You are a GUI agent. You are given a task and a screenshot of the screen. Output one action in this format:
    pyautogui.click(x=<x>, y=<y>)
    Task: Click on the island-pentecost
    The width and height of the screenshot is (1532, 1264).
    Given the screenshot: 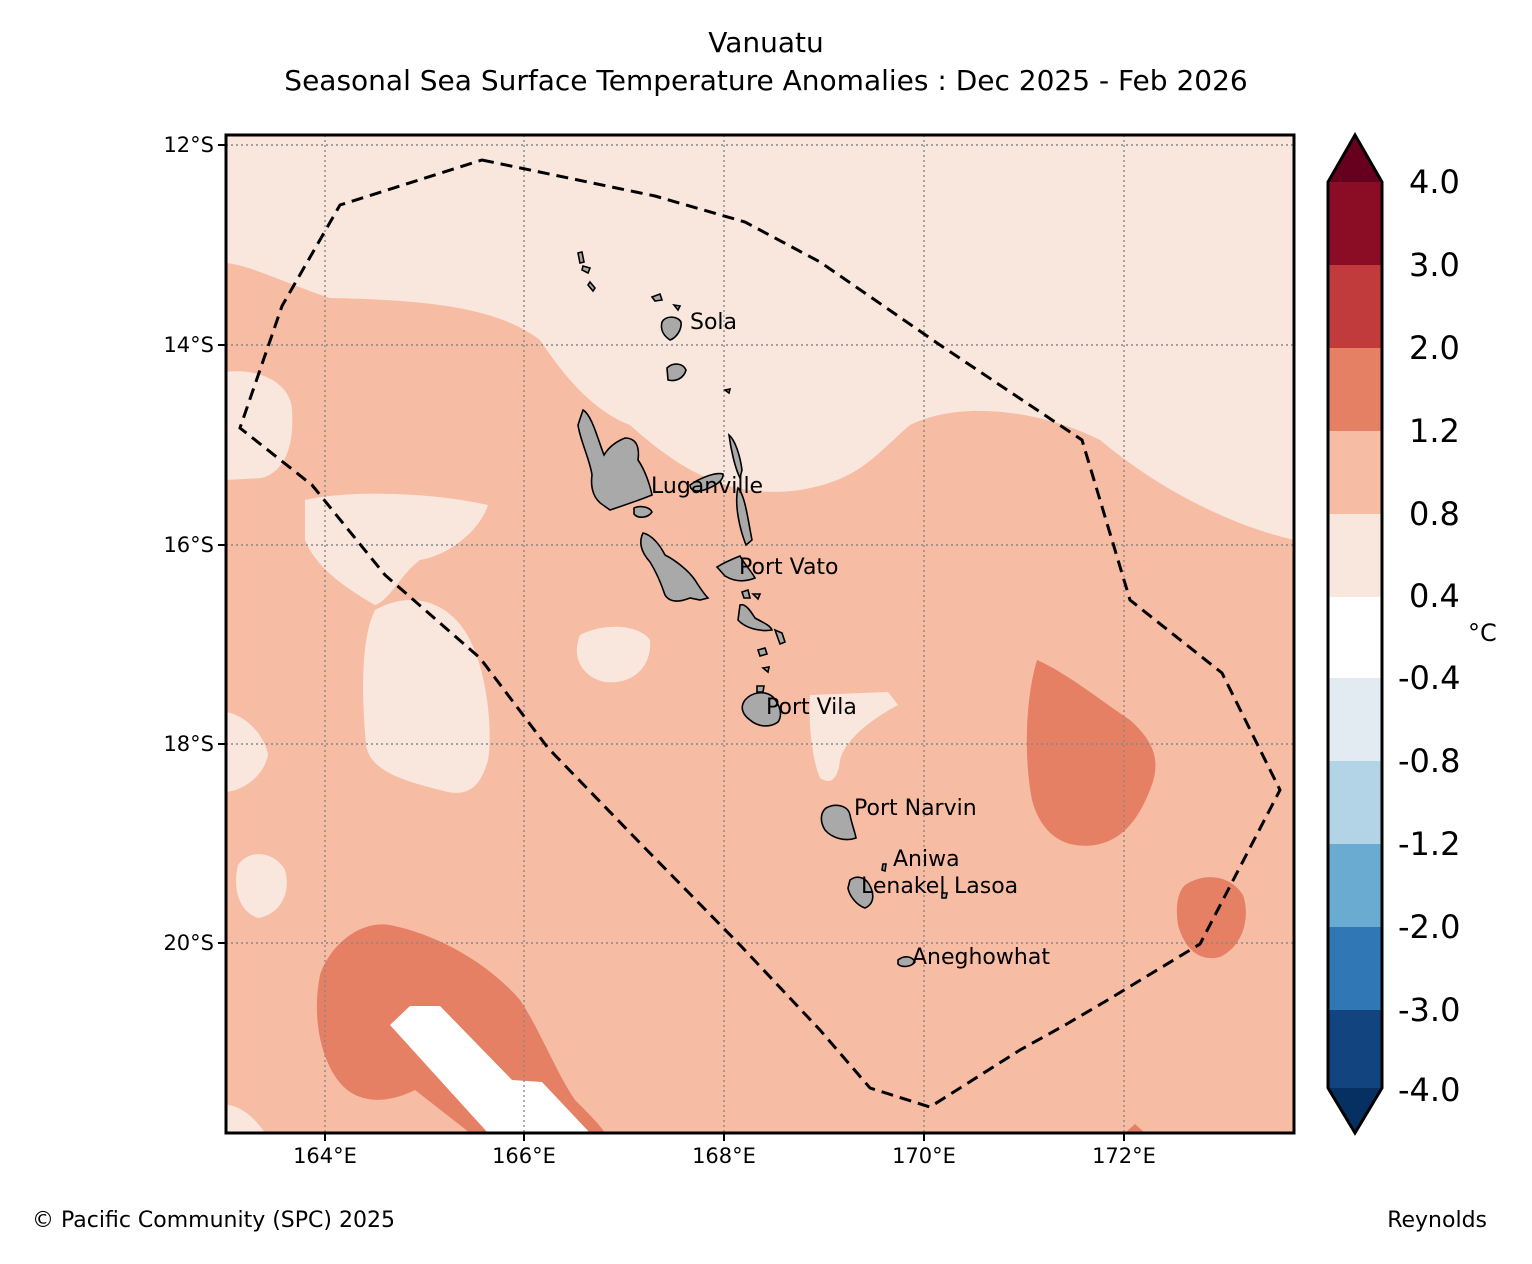 What is the action you would take?
    pyautogui.click(x=744, y=516)
    